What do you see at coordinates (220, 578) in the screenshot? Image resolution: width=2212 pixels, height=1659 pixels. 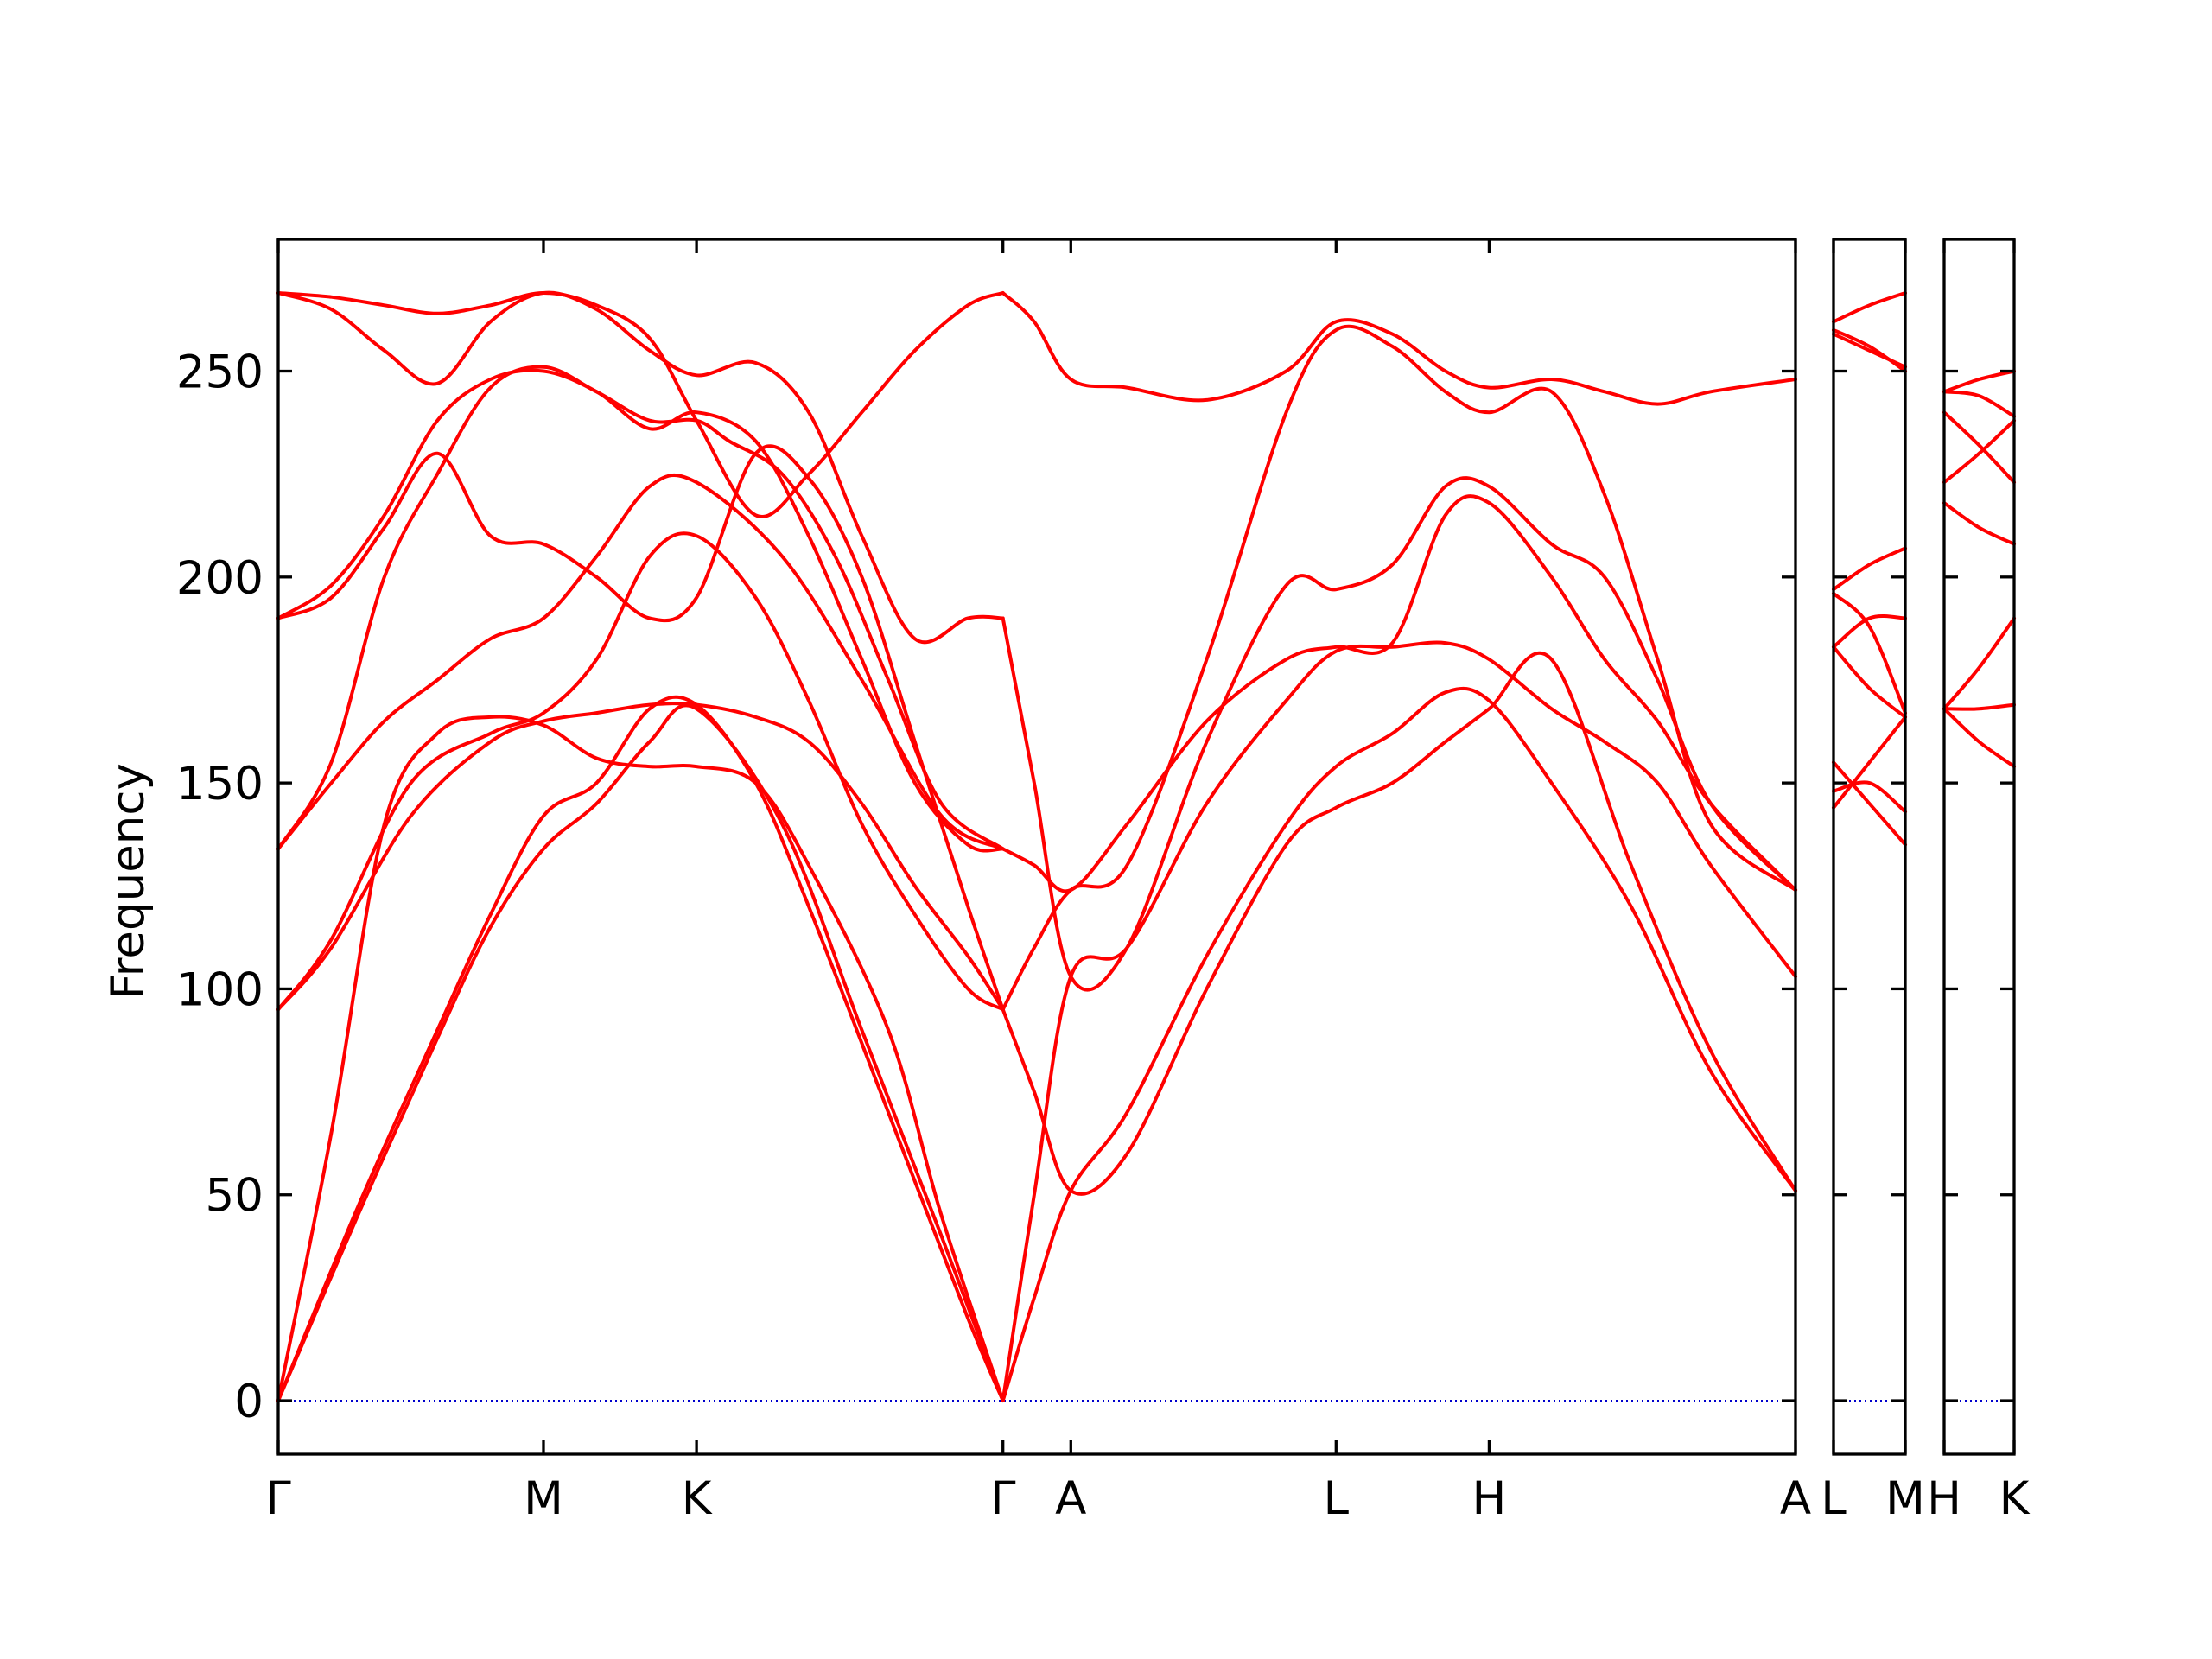 I see `y-tick-label: 200` at bounding box center [220, 578].